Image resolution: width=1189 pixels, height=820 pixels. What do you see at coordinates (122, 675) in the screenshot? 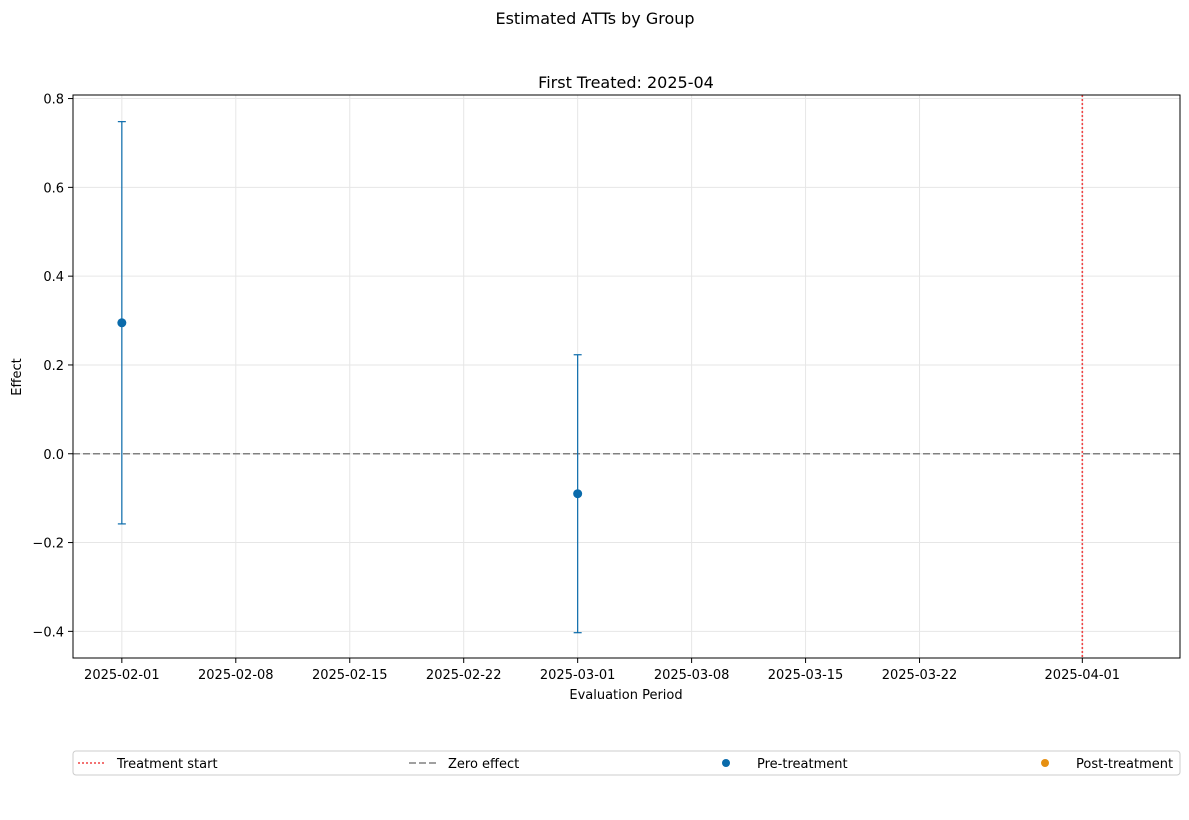
I see `x-tick-label: 2025-02-01` at bounding box center [122, 675].